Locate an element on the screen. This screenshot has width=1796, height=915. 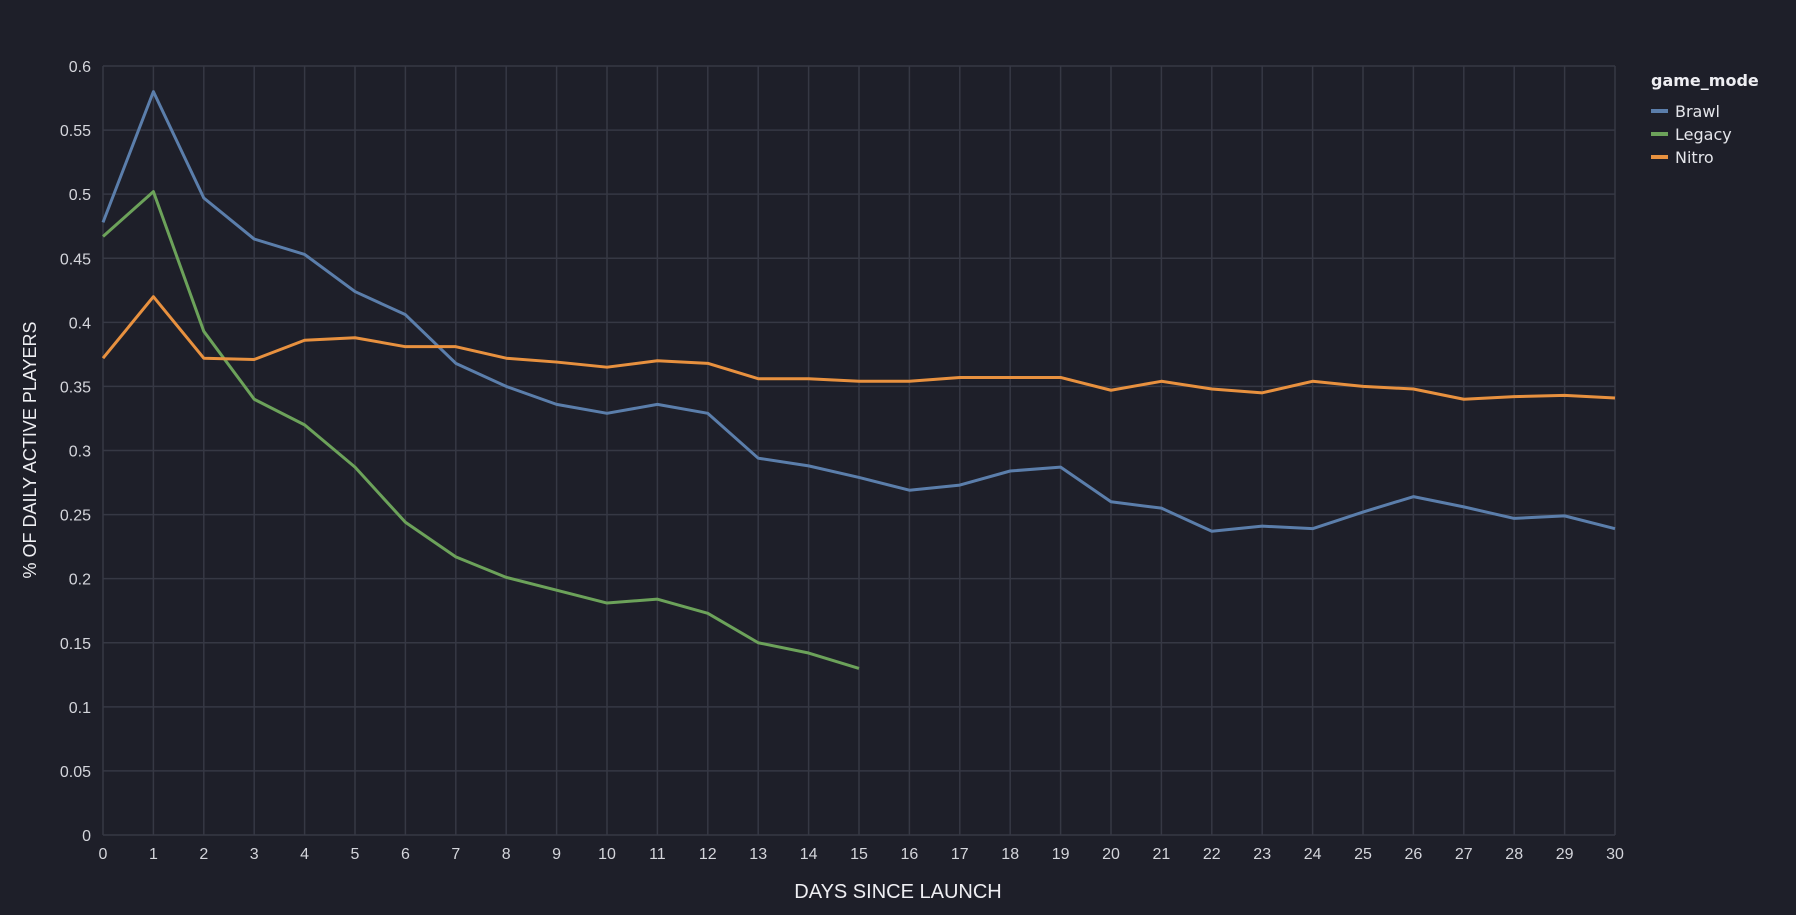
x-tick-label: 25 is located at coordinates (1363, 854).